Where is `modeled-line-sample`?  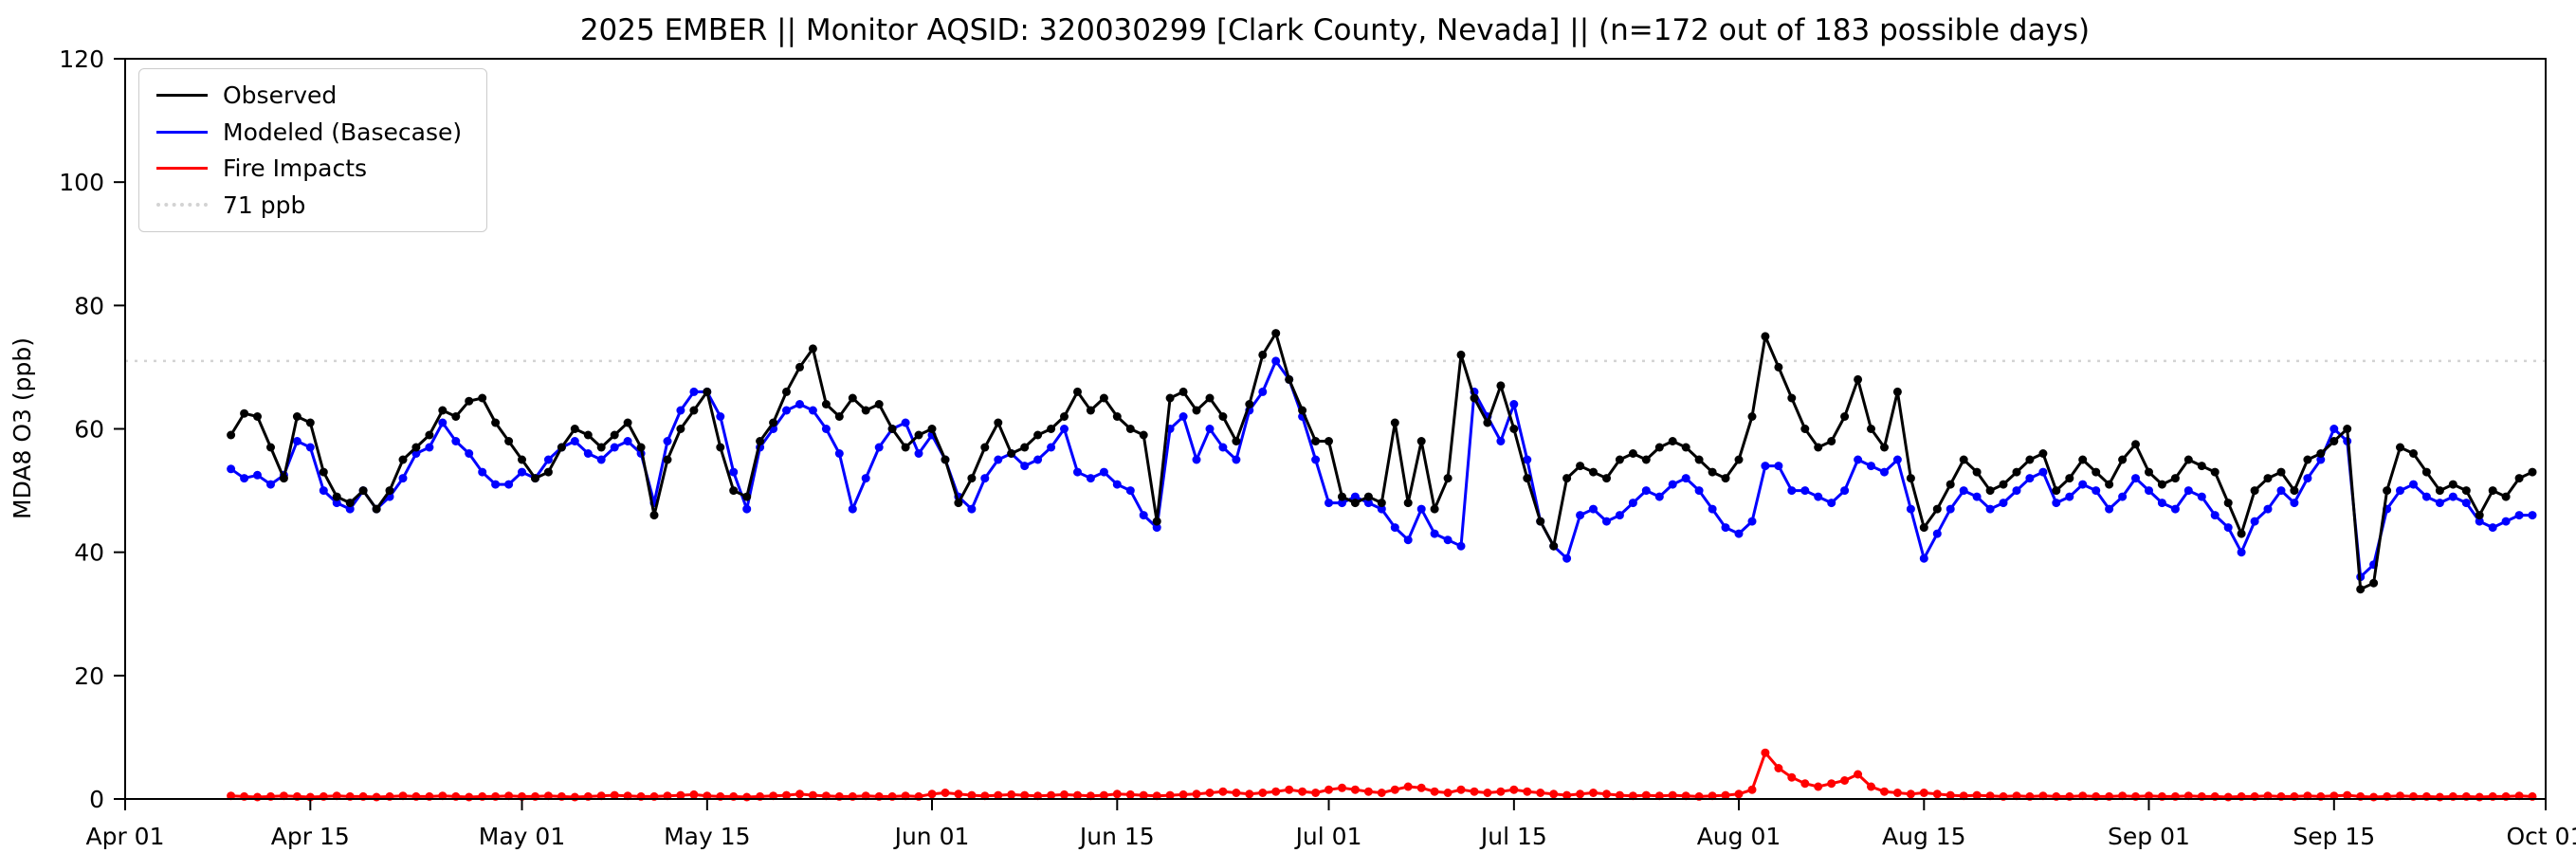 modeled-line-sample is located at coordinates (182, 132).